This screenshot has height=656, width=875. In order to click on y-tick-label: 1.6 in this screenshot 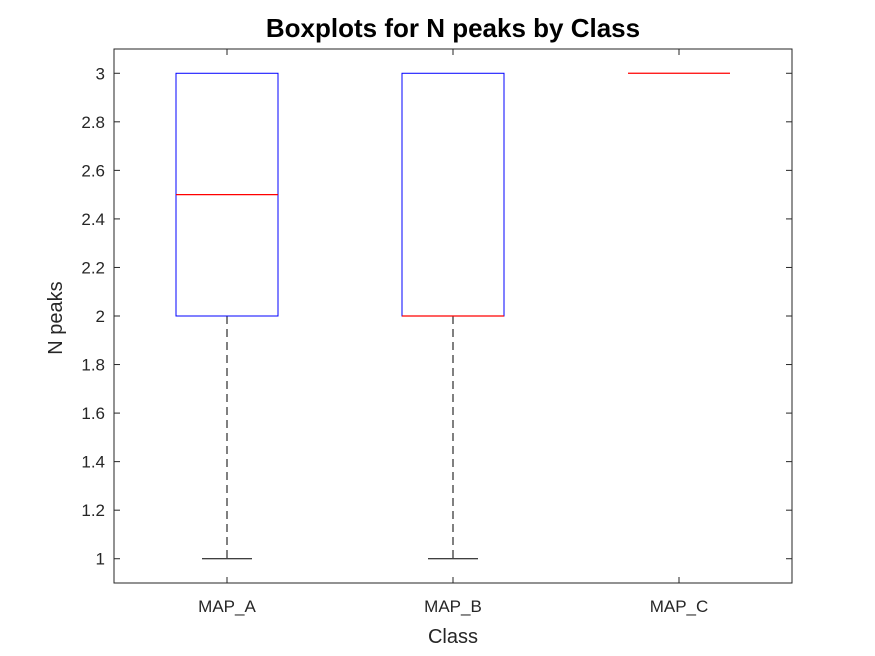, I will do `click(93, 413)`.